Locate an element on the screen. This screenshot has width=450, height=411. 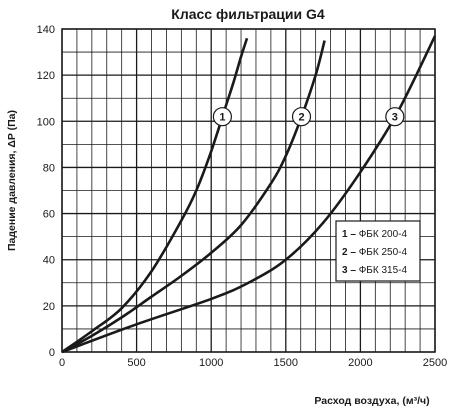
legend-entry: 1 – ФБК 200-4 is located at coordinates (374, 234).